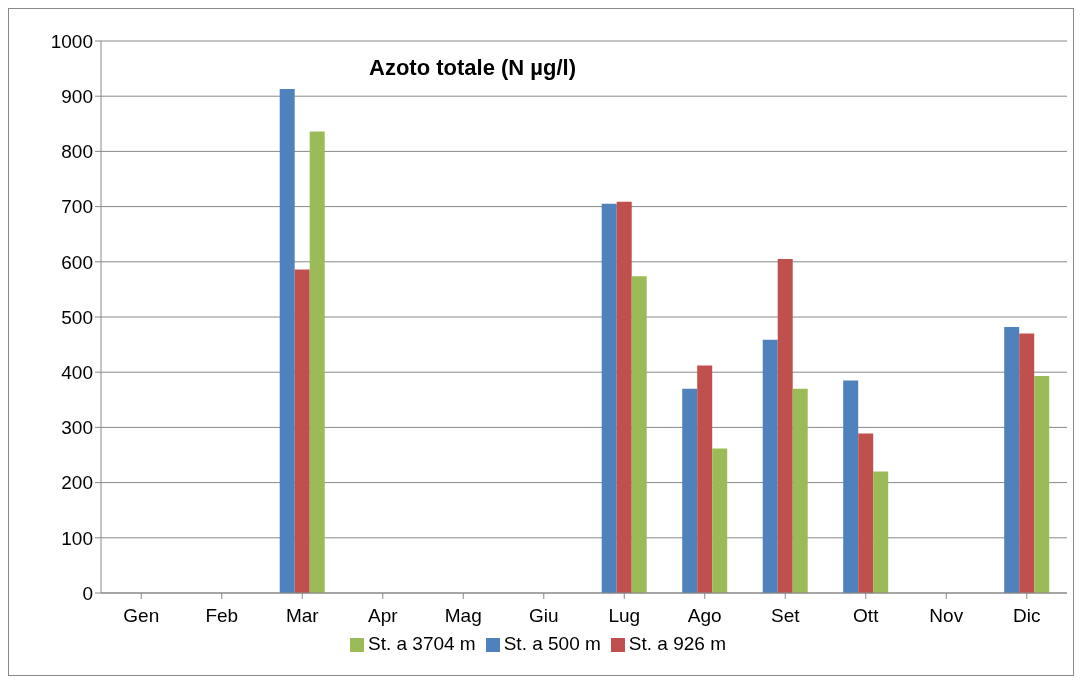  What do you see at coordinates (77, 428) in the screenshot?
I see `y-tick-label: 300` at bounding box center [77, 428].